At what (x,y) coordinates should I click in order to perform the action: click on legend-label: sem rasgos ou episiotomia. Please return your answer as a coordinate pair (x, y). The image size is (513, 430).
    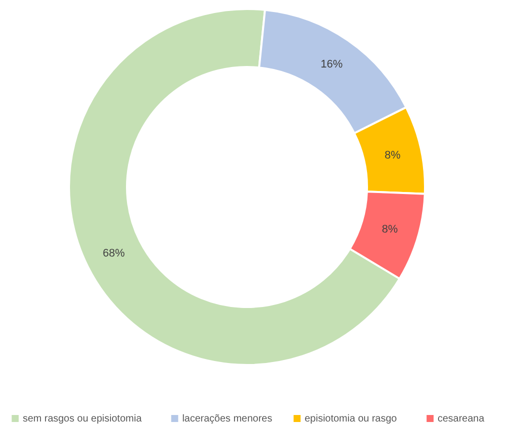
    Looking at the image, I should click on (82, 419).